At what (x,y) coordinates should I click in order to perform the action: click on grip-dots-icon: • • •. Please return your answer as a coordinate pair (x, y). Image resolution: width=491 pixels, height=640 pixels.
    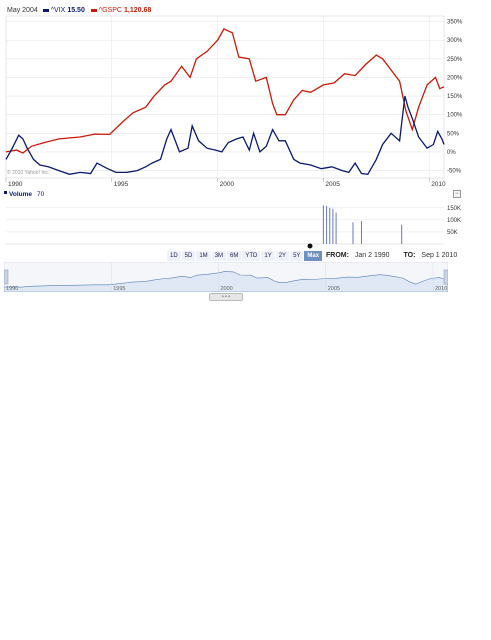
    Looking at the image, I should click on (226, 297).